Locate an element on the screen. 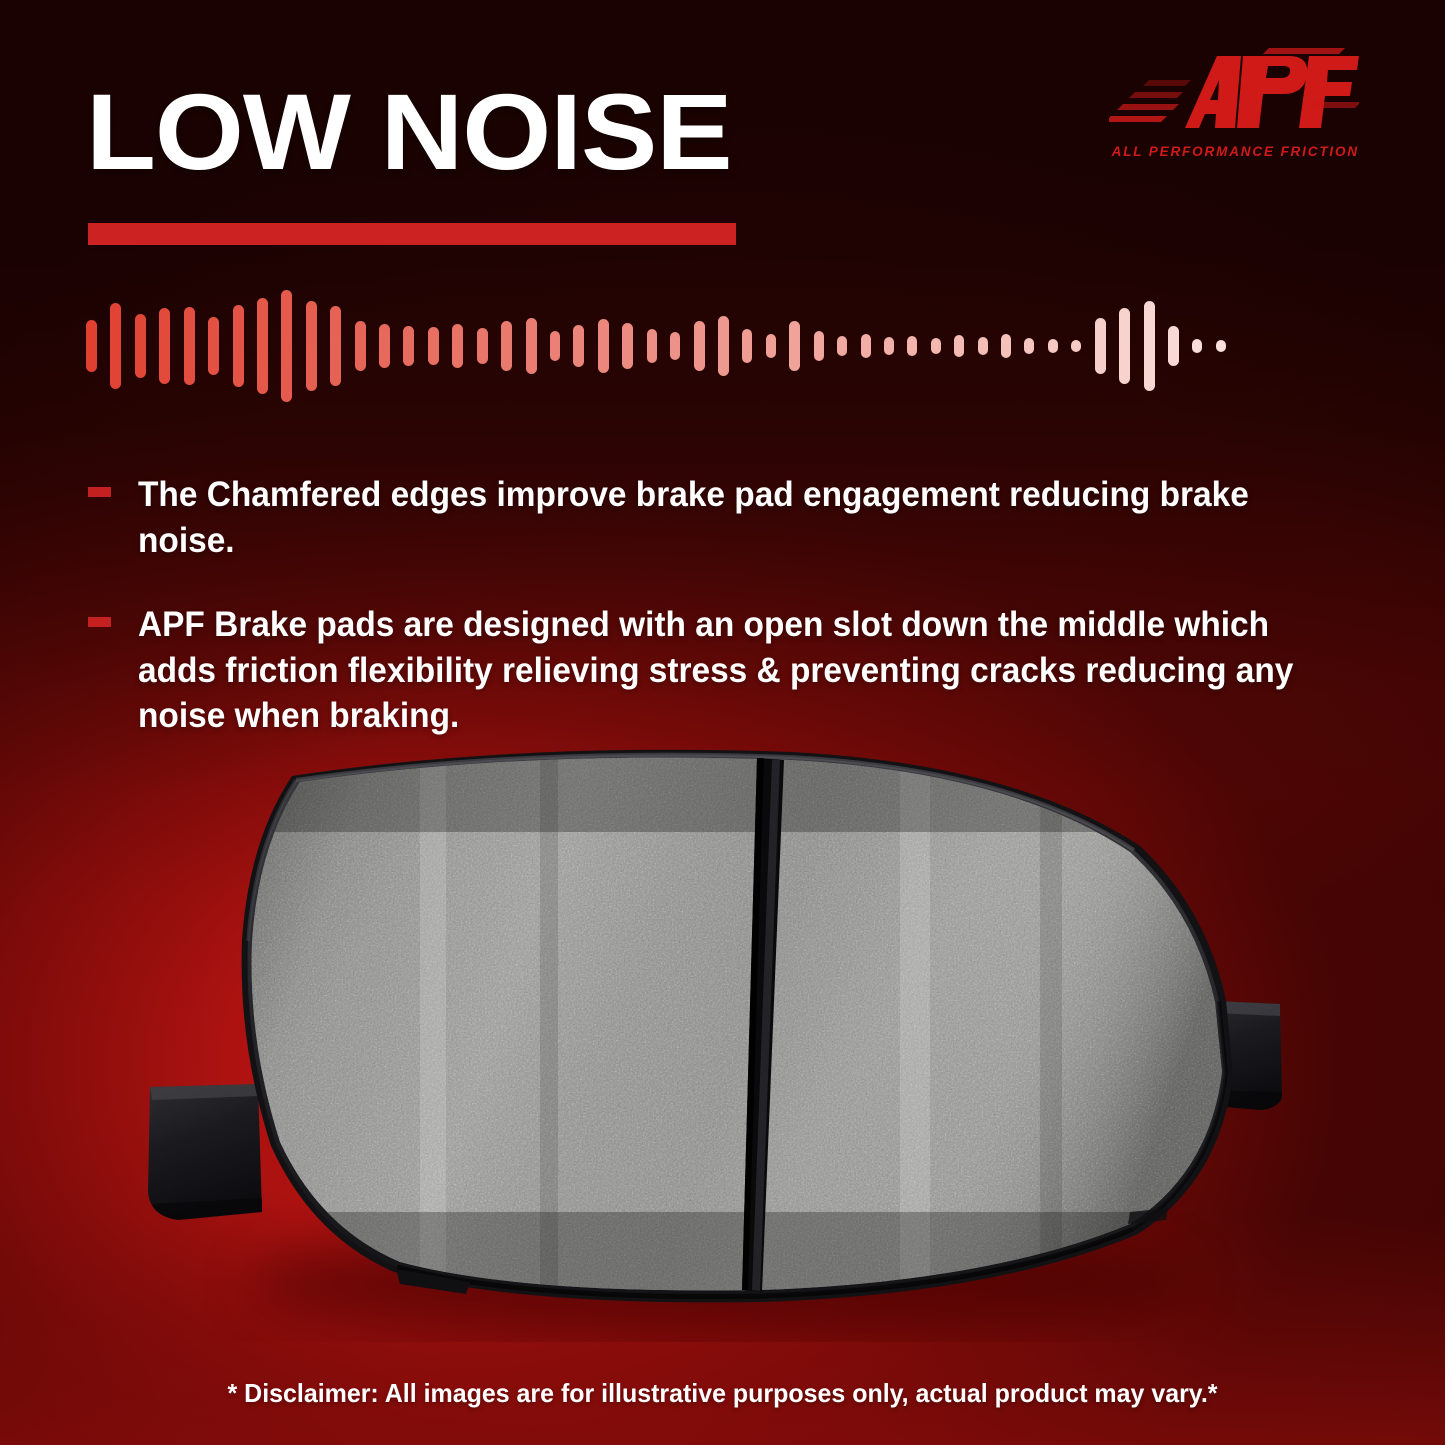 Image resolution: width=1445 pixels, height=1445 pixels. sound-wave-graphic is located at coordinates (656, 346).